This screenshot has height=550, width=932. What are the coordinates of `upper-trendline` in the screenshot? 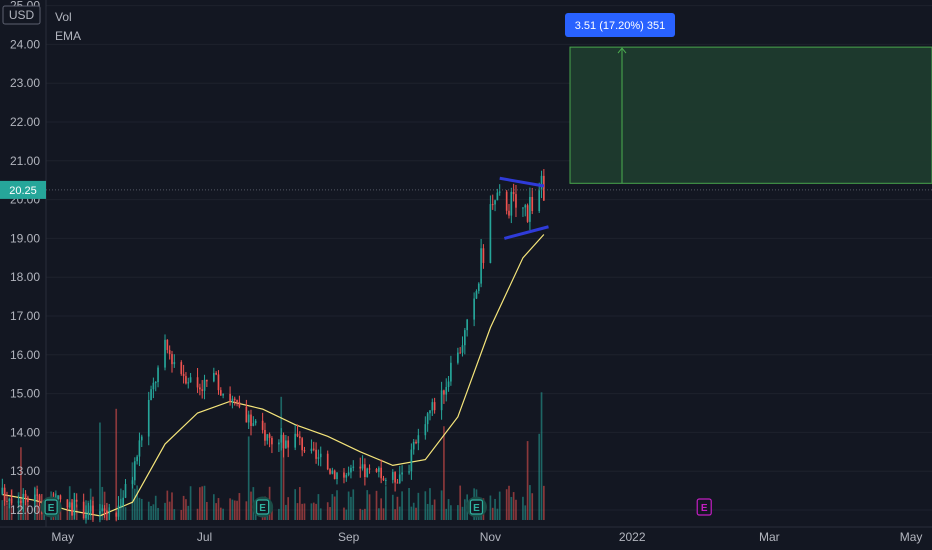 It's located at (522, 182).